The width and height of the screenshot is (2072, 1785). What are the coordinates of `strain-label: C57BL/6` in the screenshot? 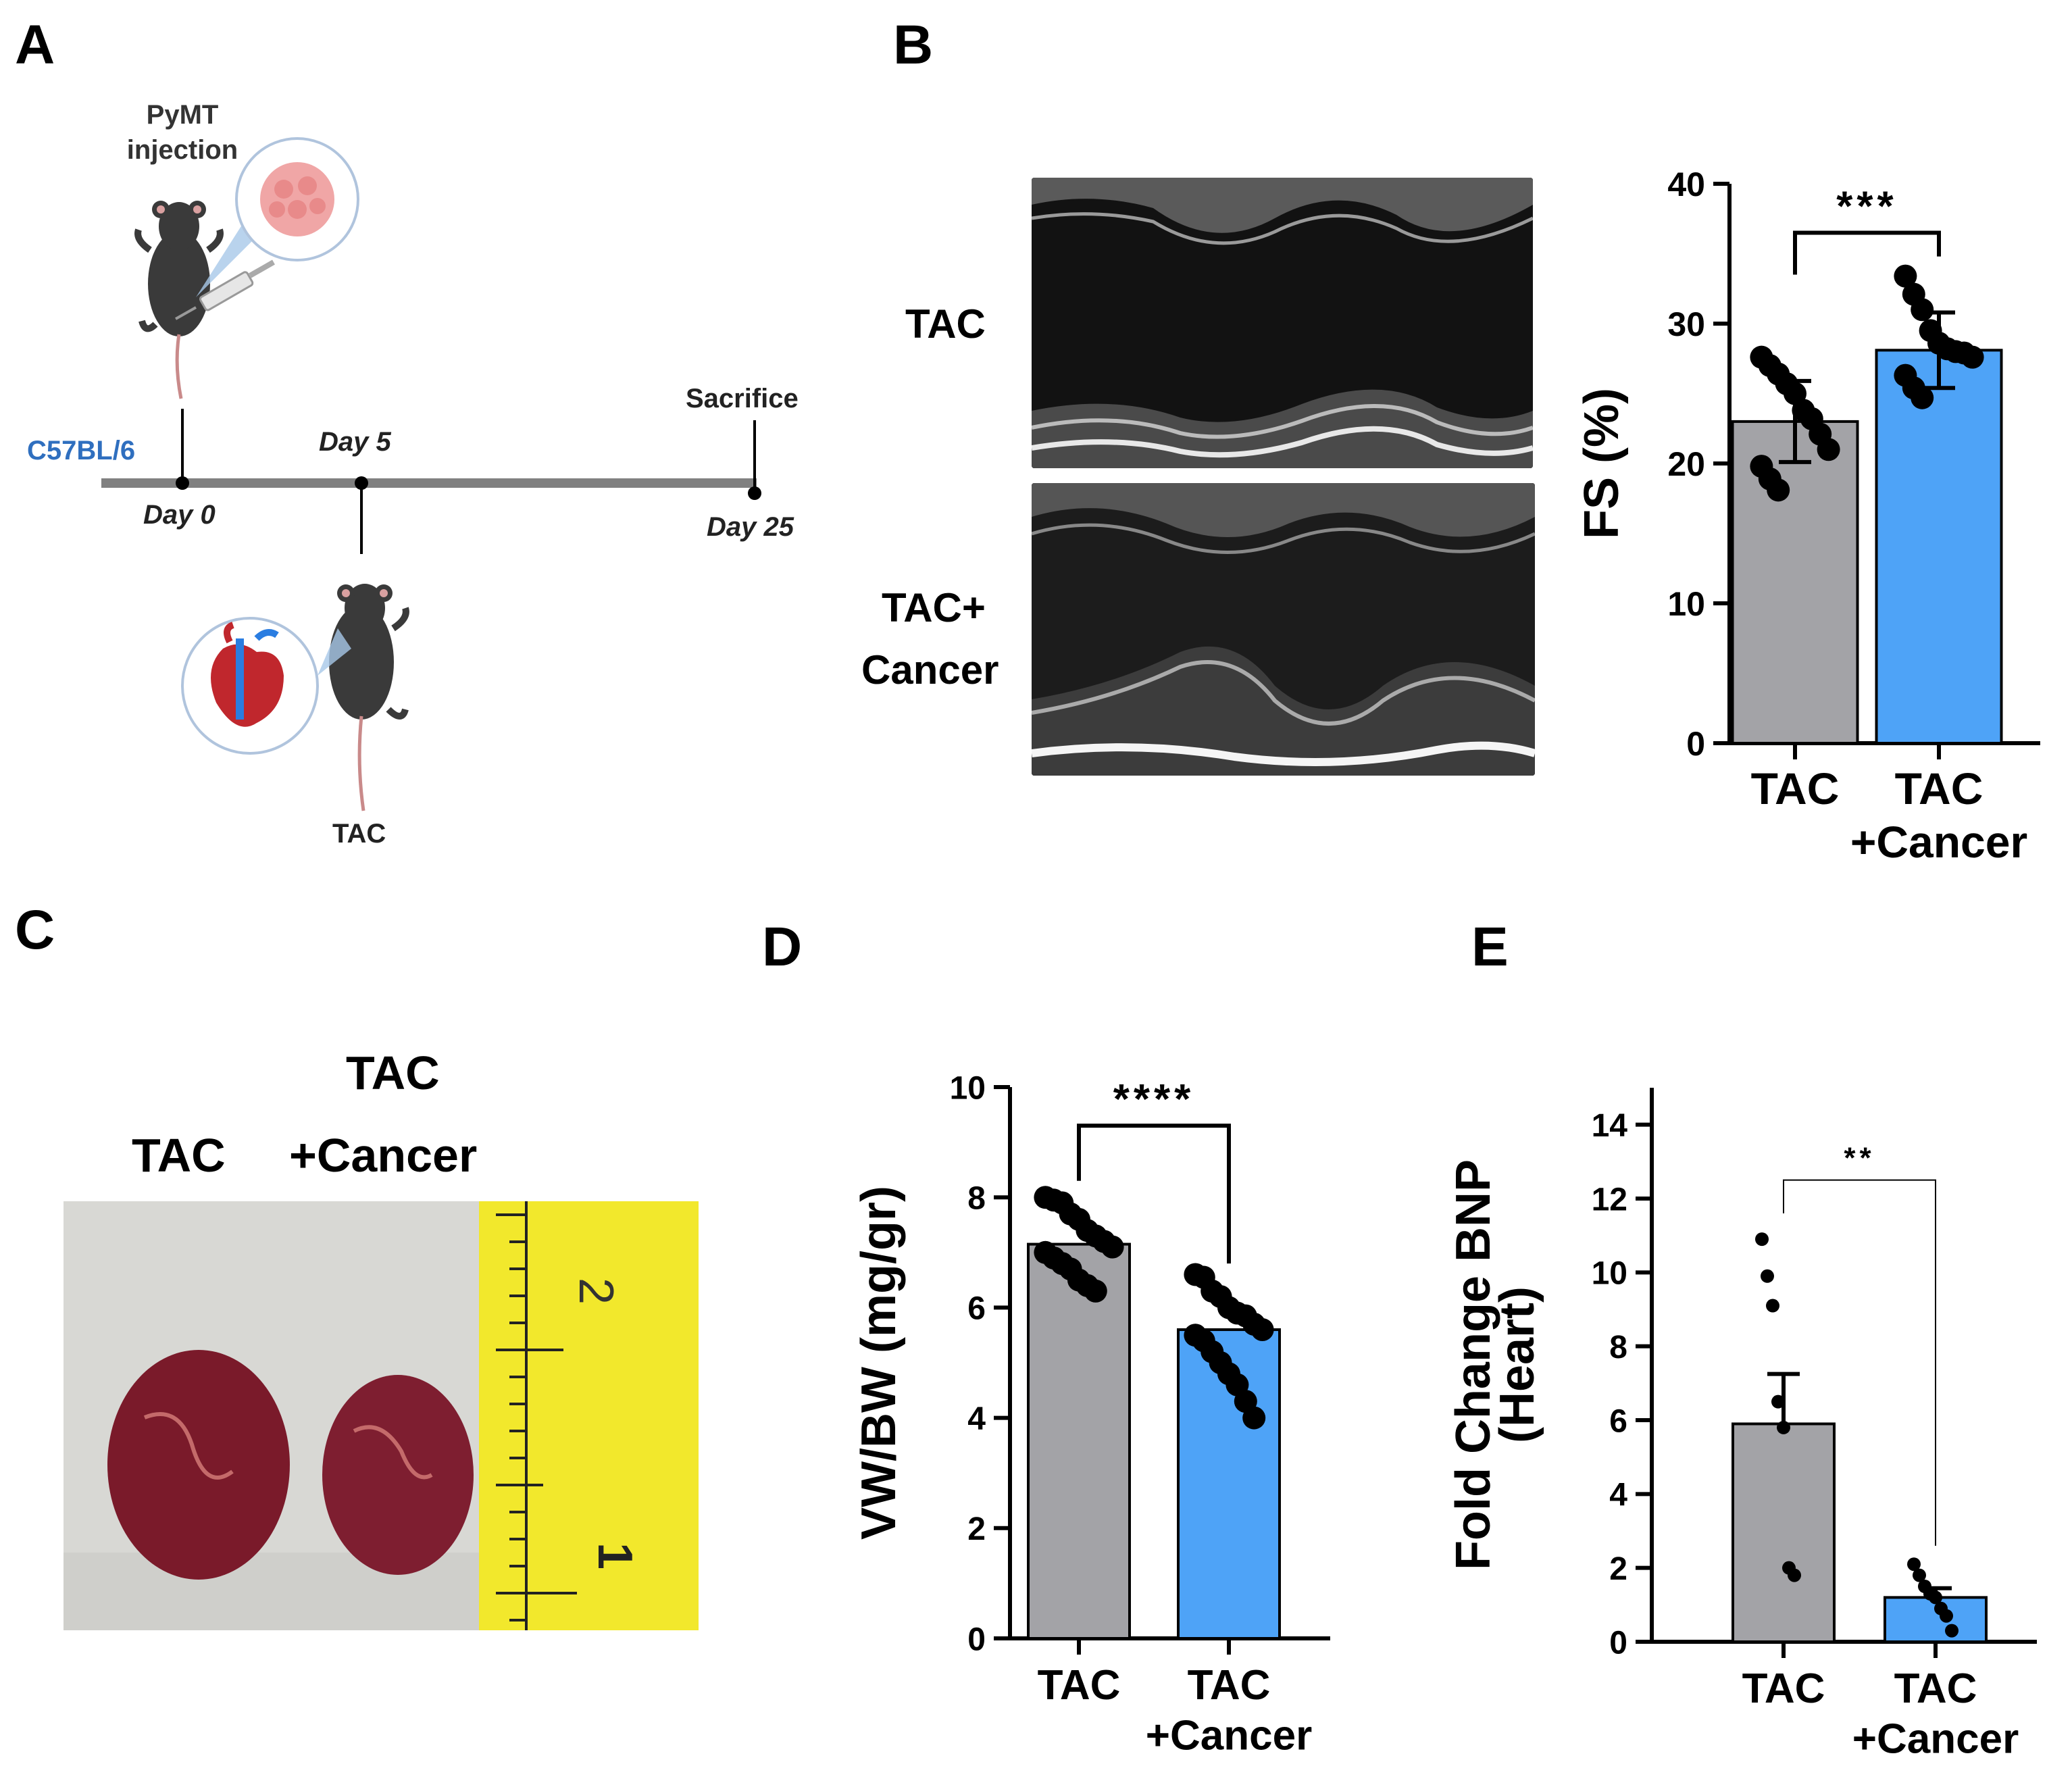 It's located at (81, 451).